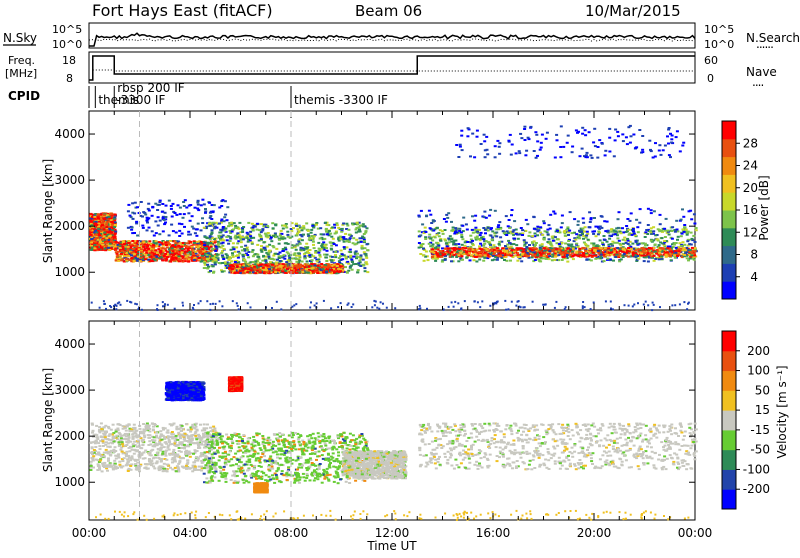  Describe the element at coordinates (341, 100) in the screenshot. I see `cpid-mode-label: themis -3300 IF` at that location.